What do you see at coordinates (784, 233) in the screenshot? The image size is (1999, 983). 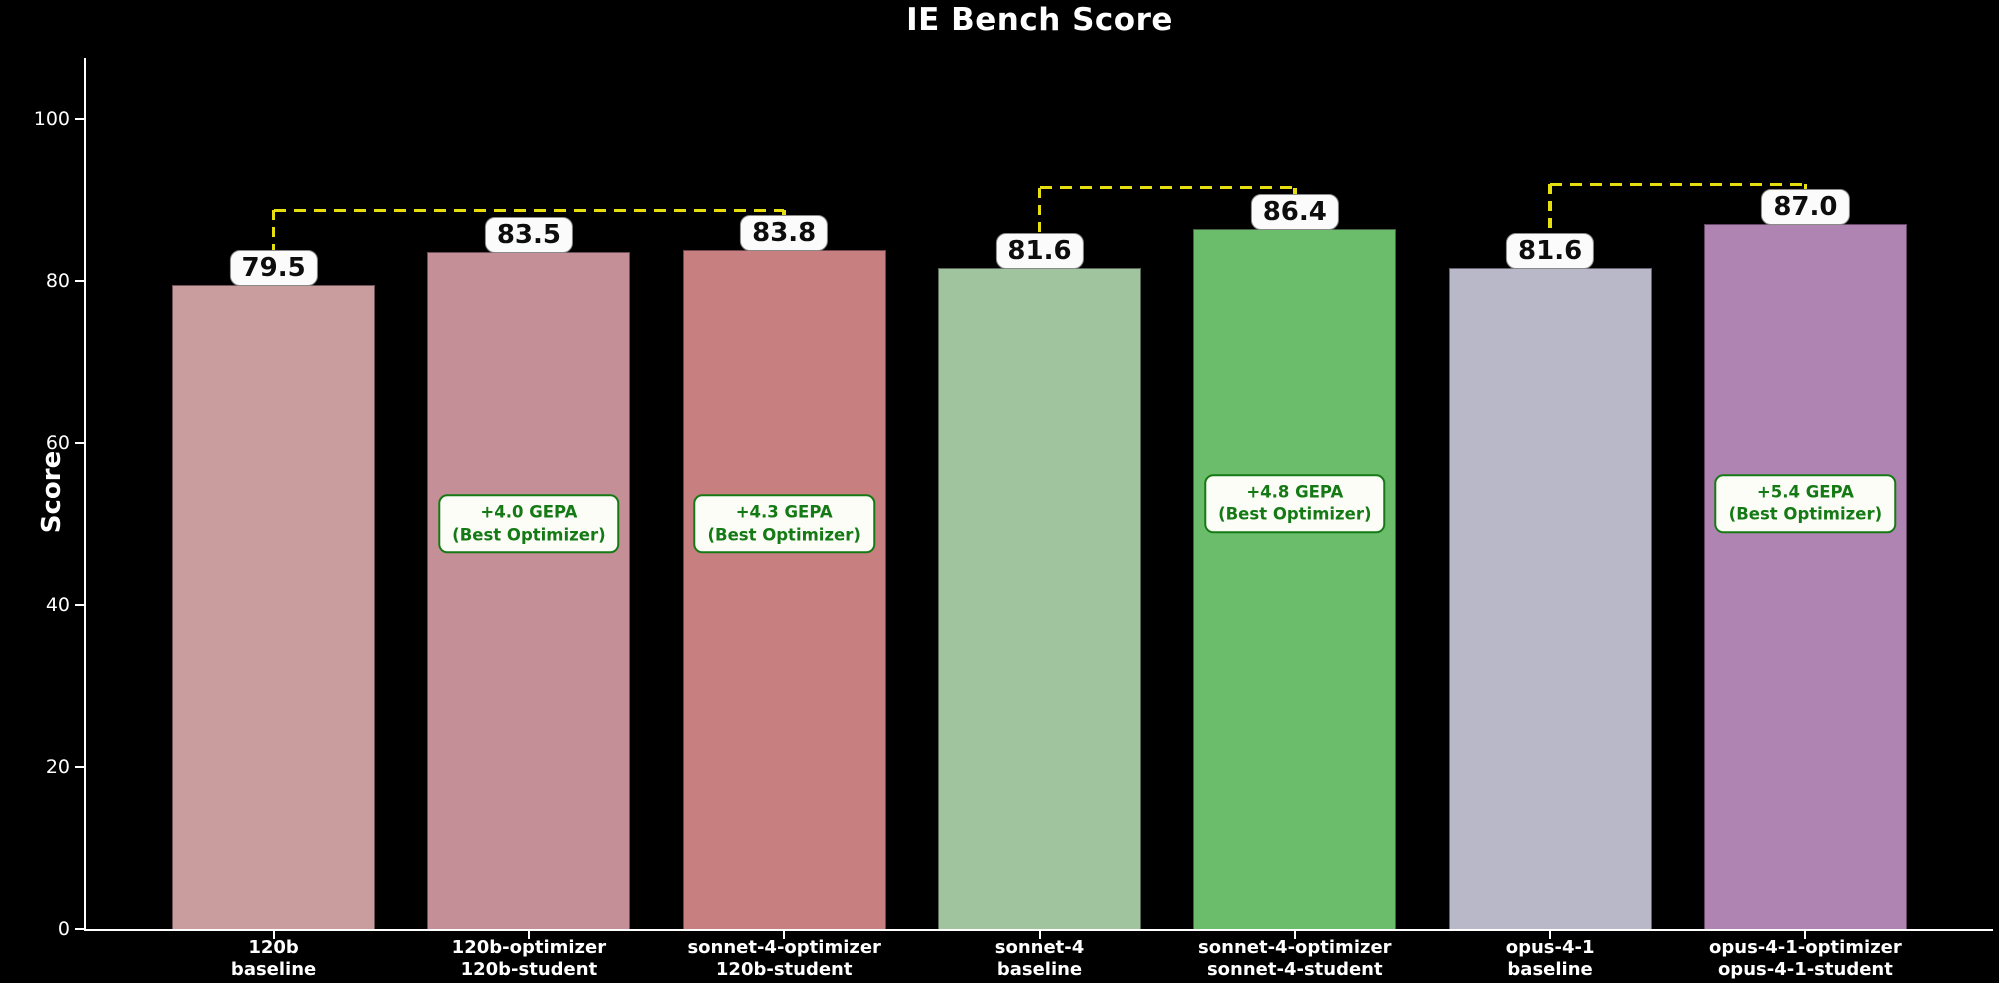 I see `bar-value-label: 83.8` at bounding box center [784, 233].